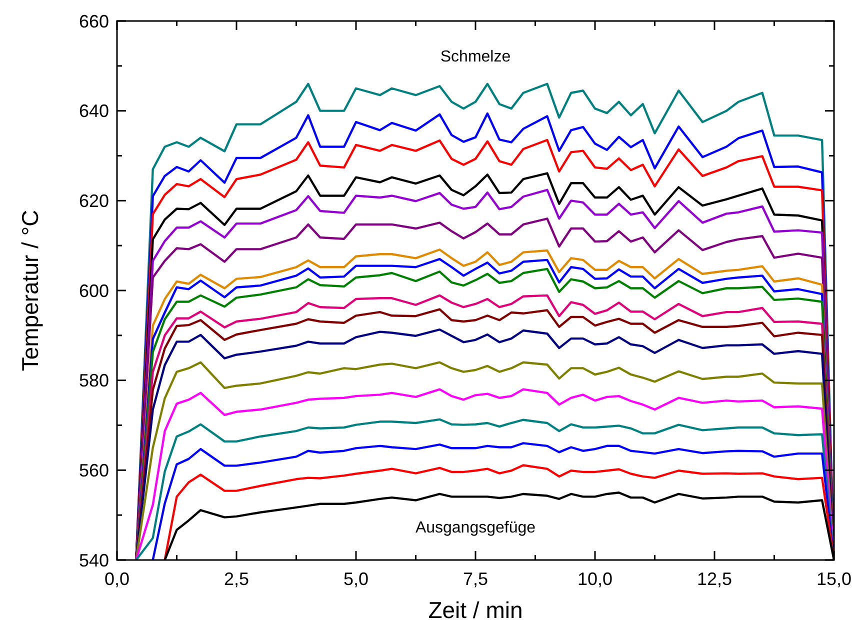  What do you see at coordinates (475, 57) in the screenshot?
I see `annotation: Schmelze` at bounding box center [475, 57].